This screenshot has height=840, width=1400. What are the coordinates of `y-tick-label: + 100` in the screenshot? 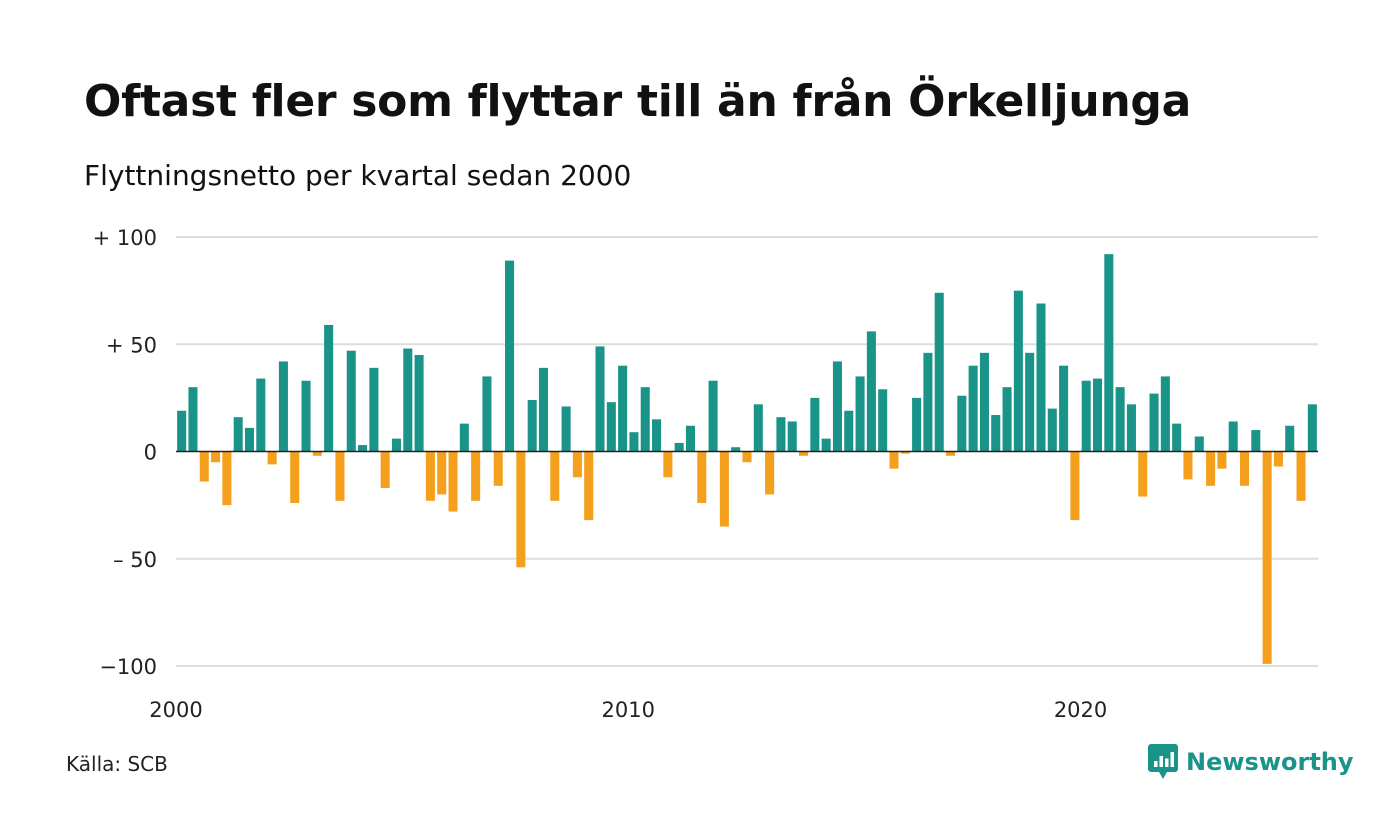 It's located at (125, 238).